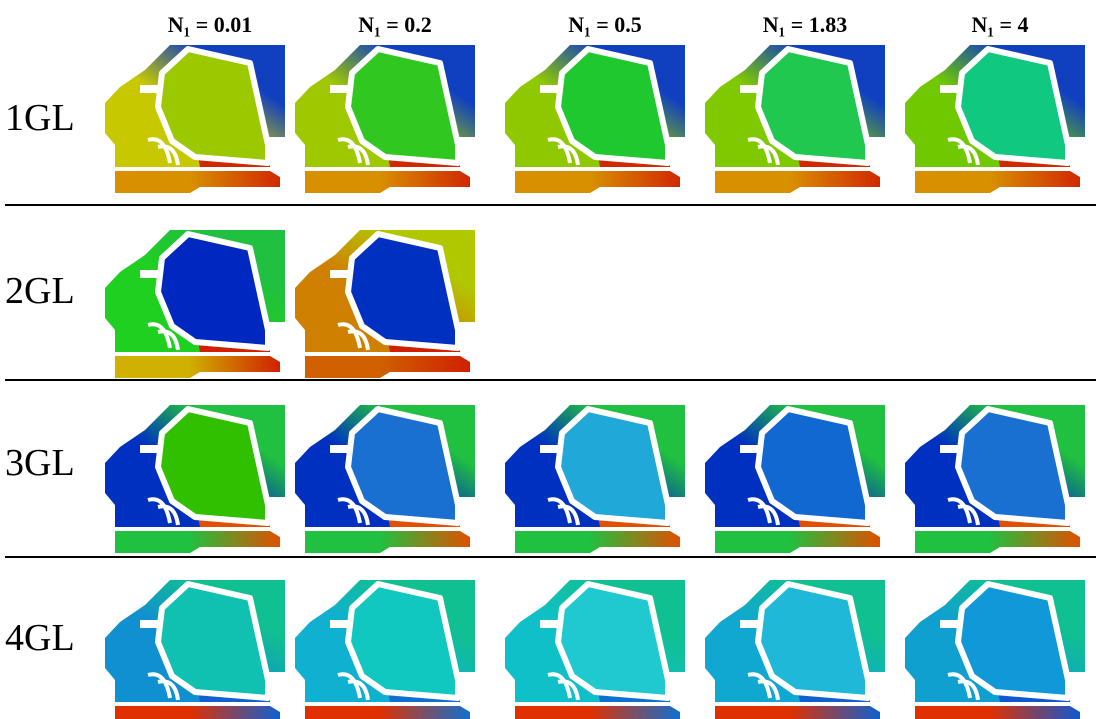 Image resolution: width=1101 pixels, height=719 pixels. What do you see at coordinates (805, 24) in the screenshot?
I see `column-header: N₁ = 1.83` at bounding box center [805, 24].